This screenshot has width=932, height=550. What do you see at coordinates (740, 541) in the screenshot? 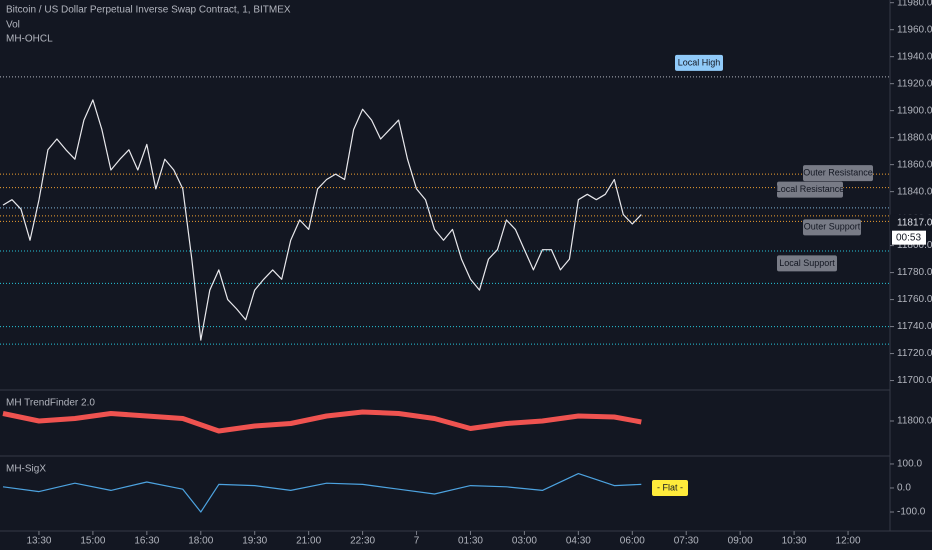
I see `x-tick-label: 09:00` at bounding box center [740, 541].